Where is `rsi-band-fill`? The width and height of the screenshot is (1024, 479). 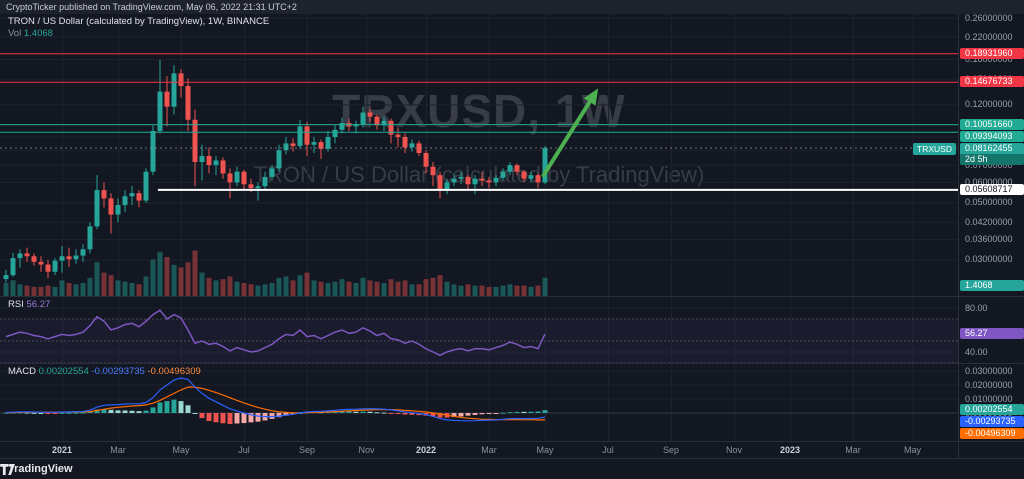 rsi-band-fill is located at coordinates (479, 341).